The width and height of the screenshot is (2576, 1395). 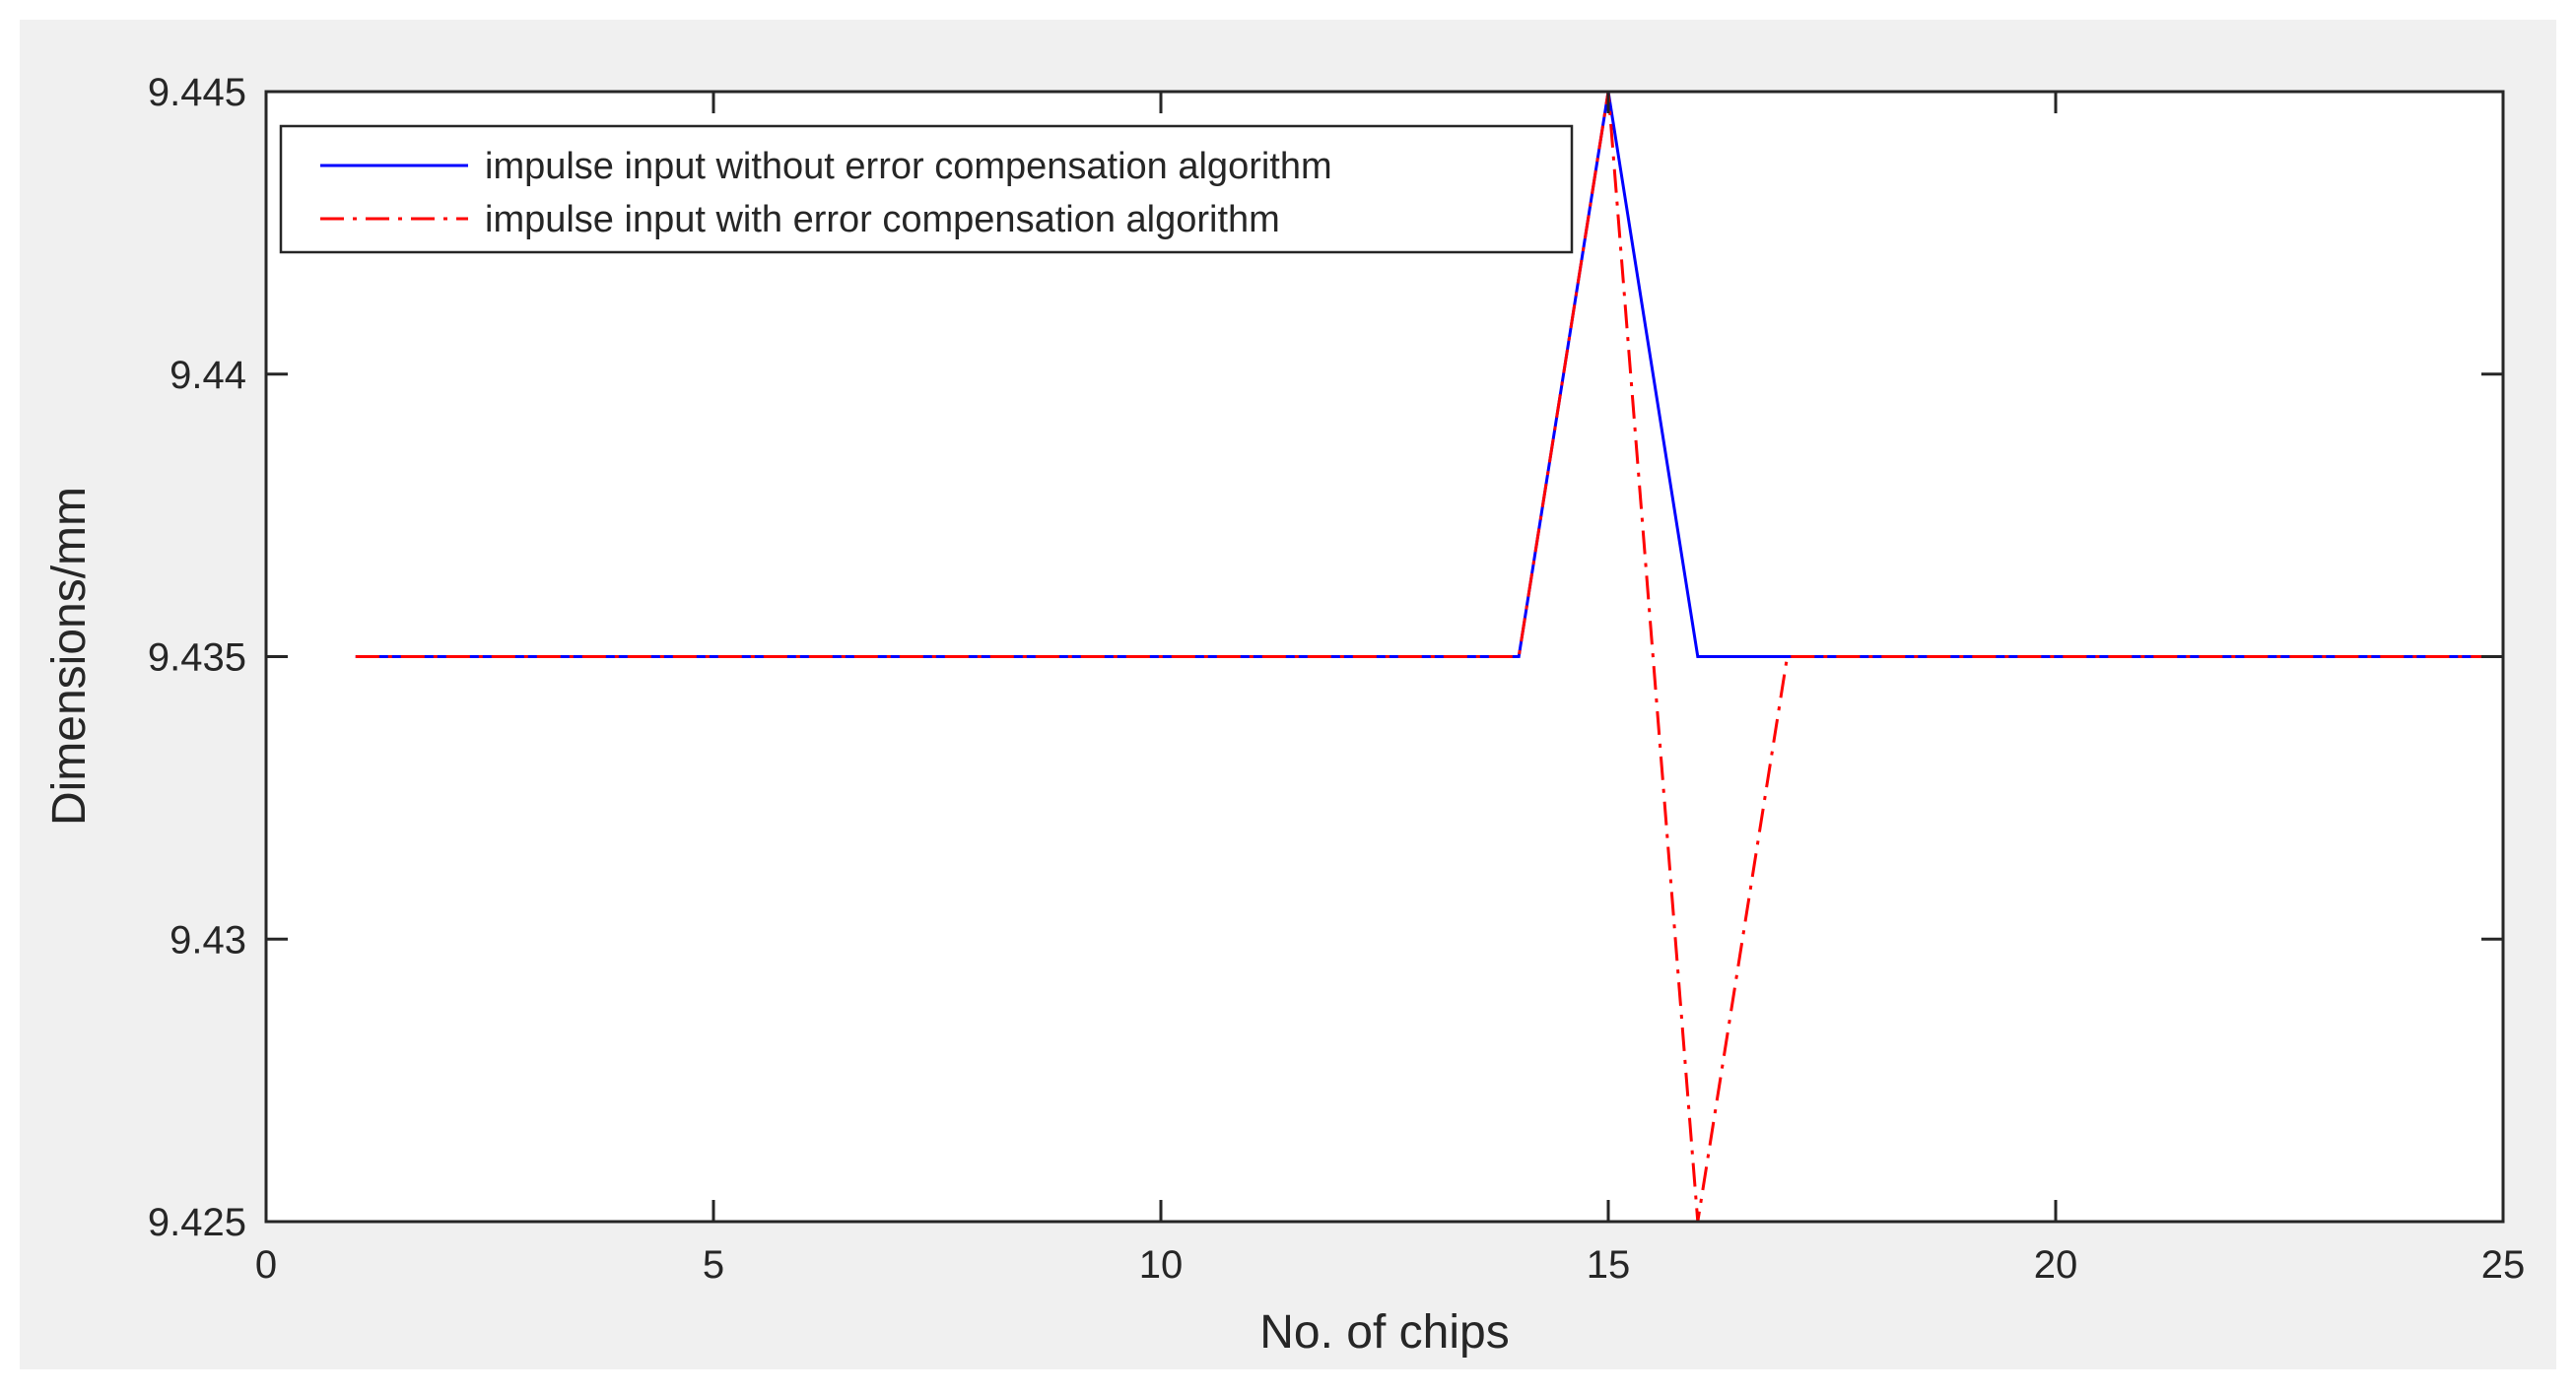 I want to click on y-tick-label: 9.425, so click(x=197, y=1223).